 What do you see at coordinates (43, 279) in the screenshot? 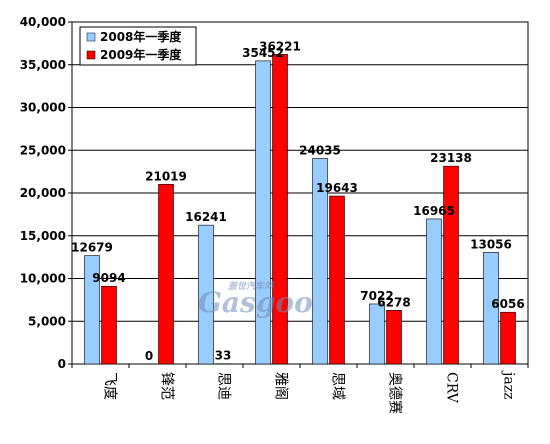
I see `y-tick-label: 10,000` at bounding box center [43, 279].